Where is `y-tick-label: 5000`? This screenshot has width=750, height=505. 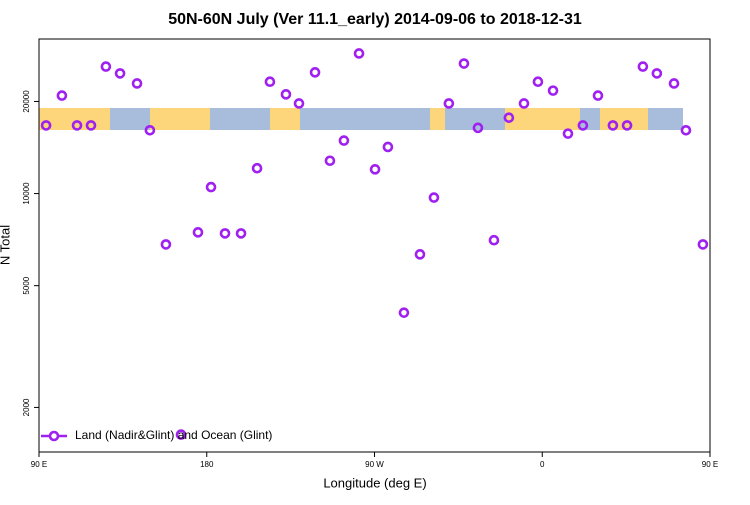
y-tick-label: 5000 is located at coordinates (26, 285).